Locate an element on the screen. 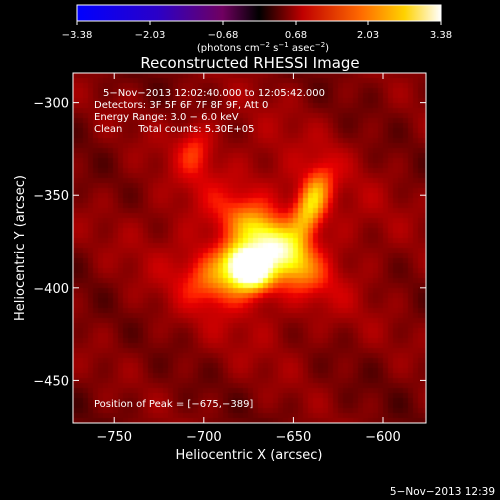  y-tick-label: −350 is located at coordinates (51, 196).